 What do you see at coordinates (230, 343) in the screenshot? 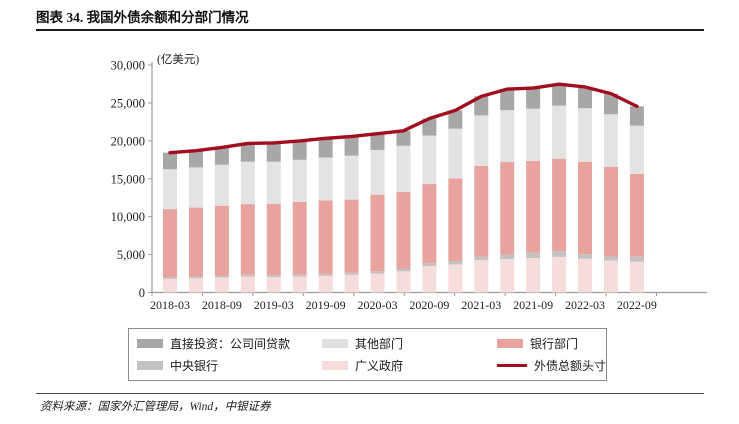
I see `legend-label: 直接投资：公司间贷款` at bounding box center [230, 343].